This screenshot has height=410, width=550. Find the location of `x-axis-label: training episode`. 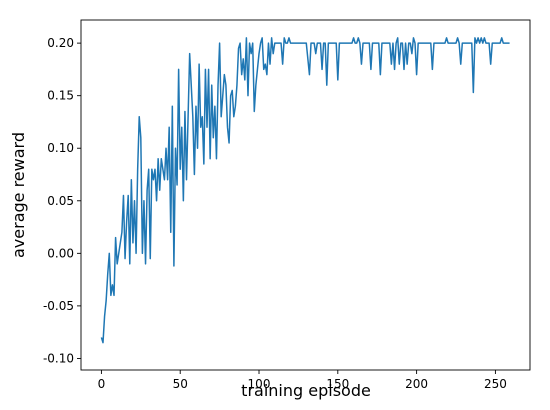

x-axis-label: training episode is located at coordinates (306, 390).